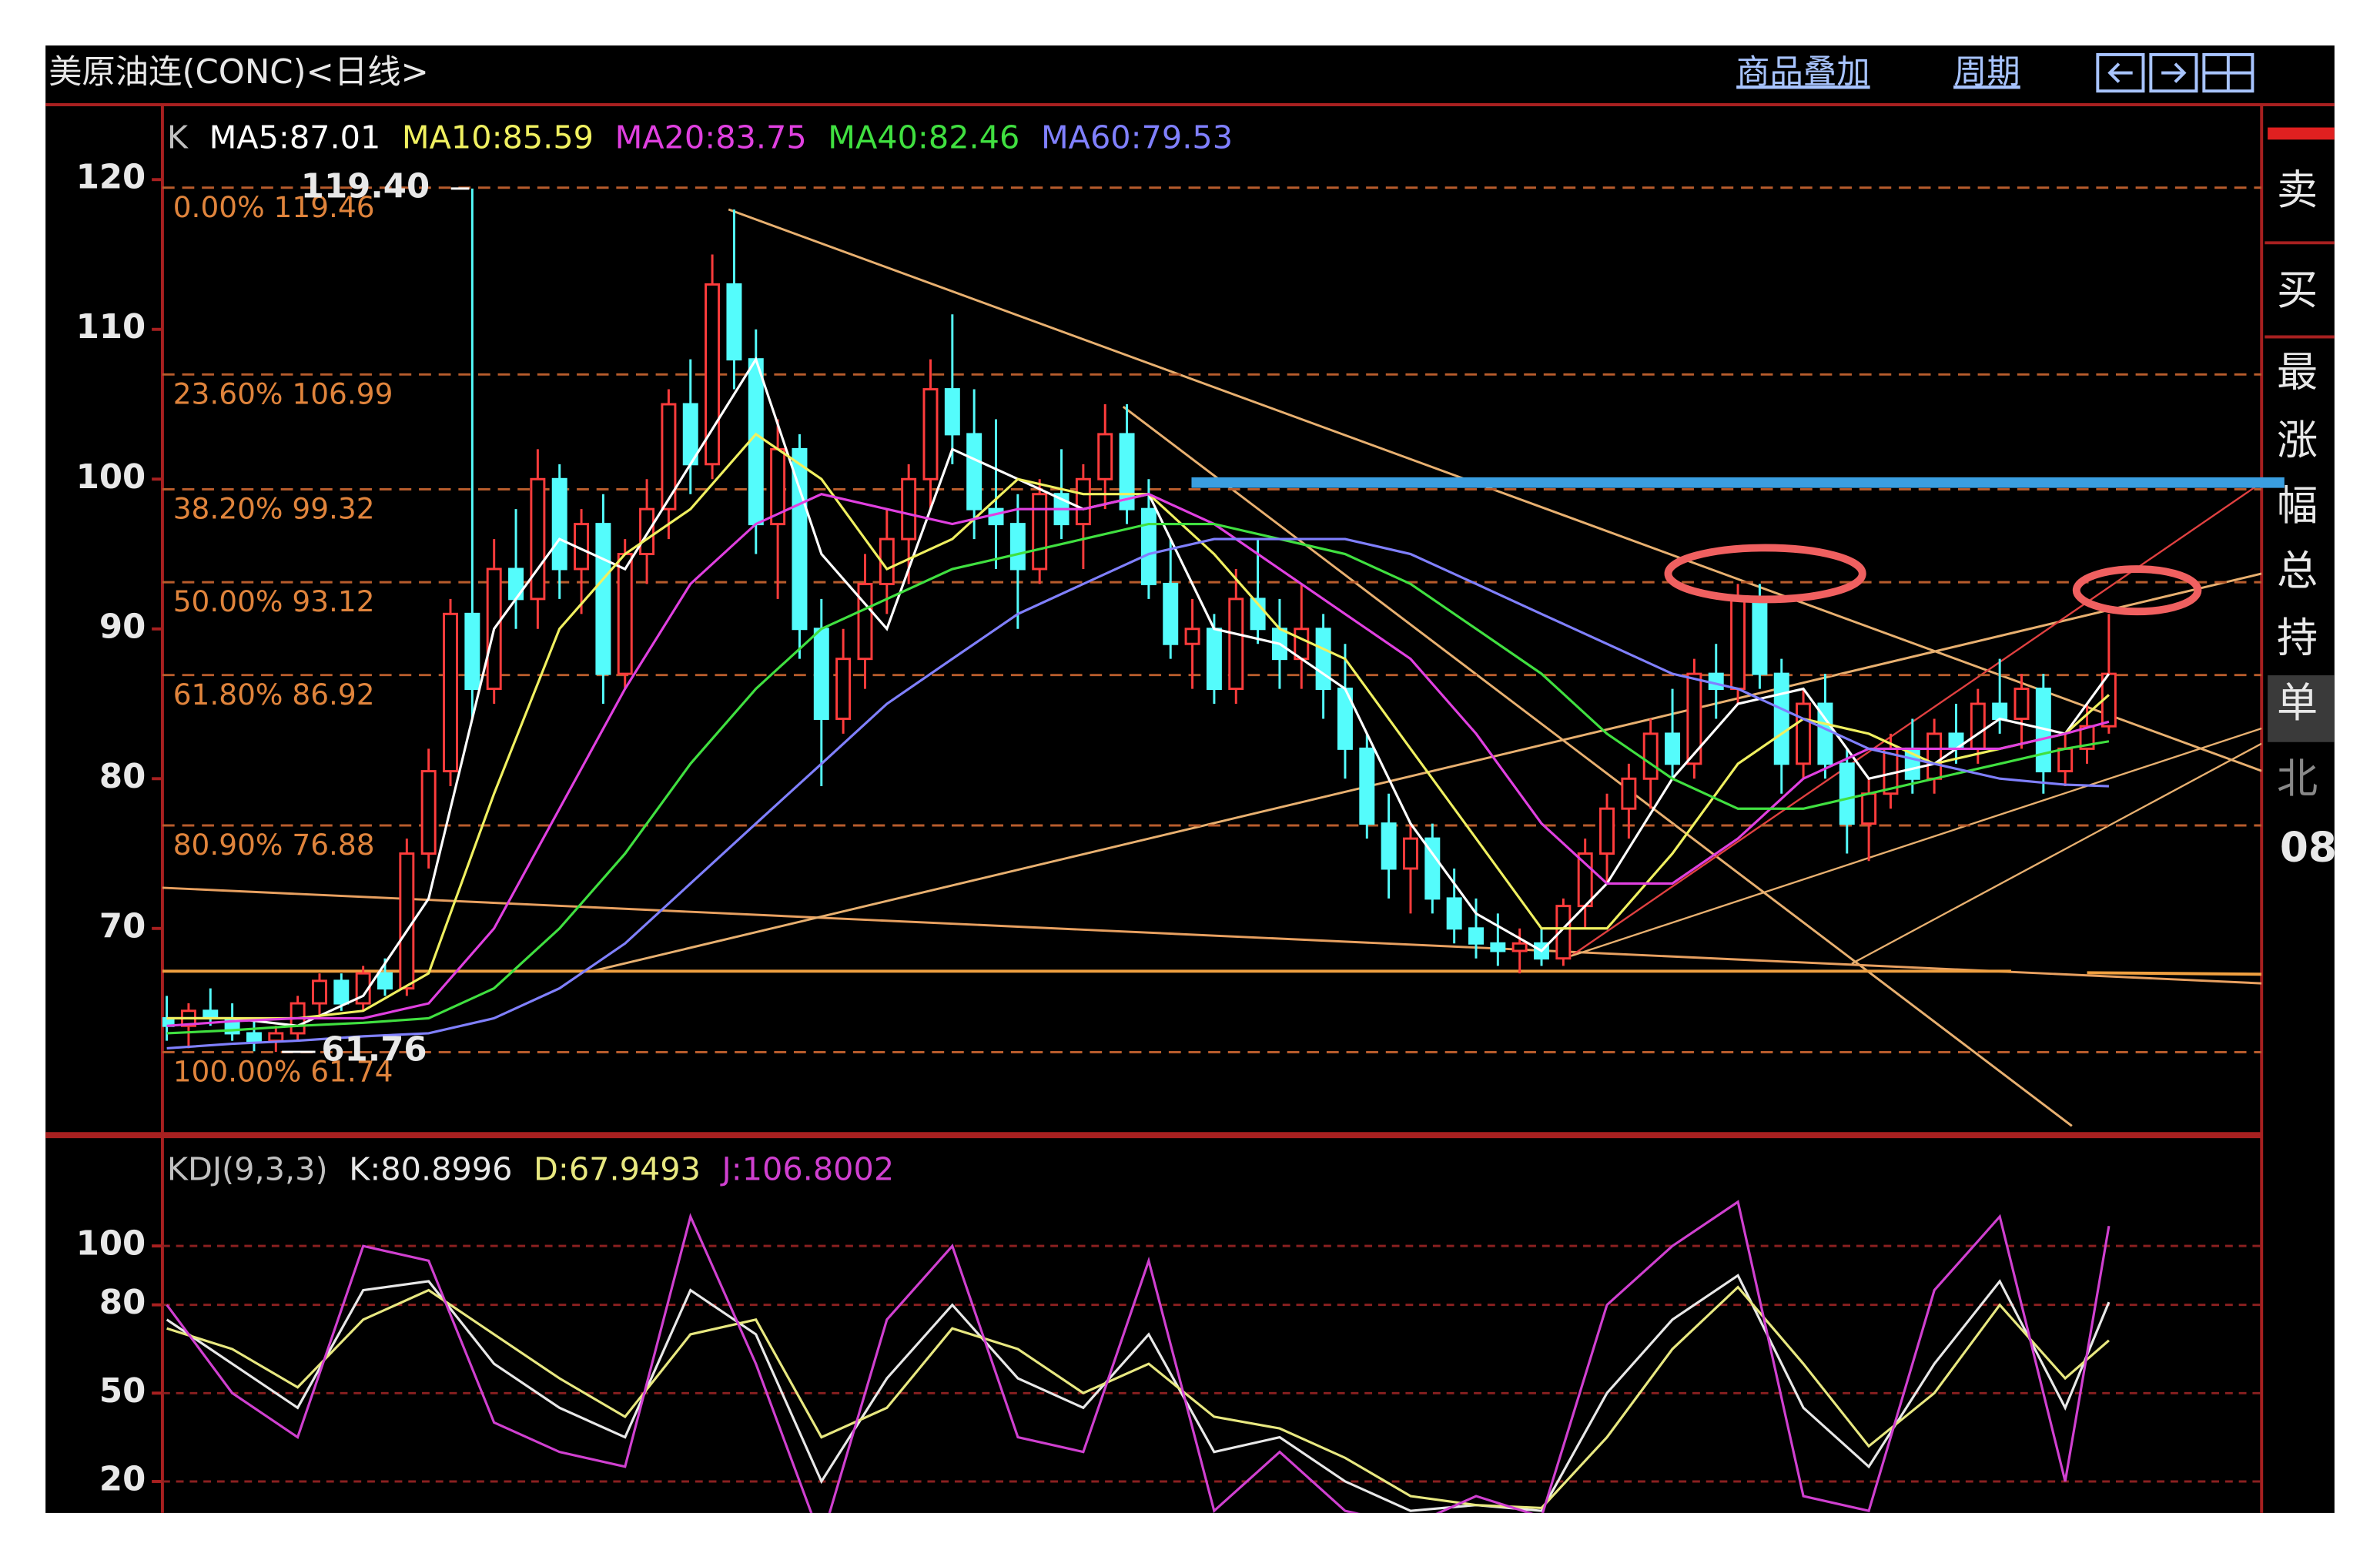  I want to click on window-title: 美原油连(CONC)<日线>, so click(239, 72).